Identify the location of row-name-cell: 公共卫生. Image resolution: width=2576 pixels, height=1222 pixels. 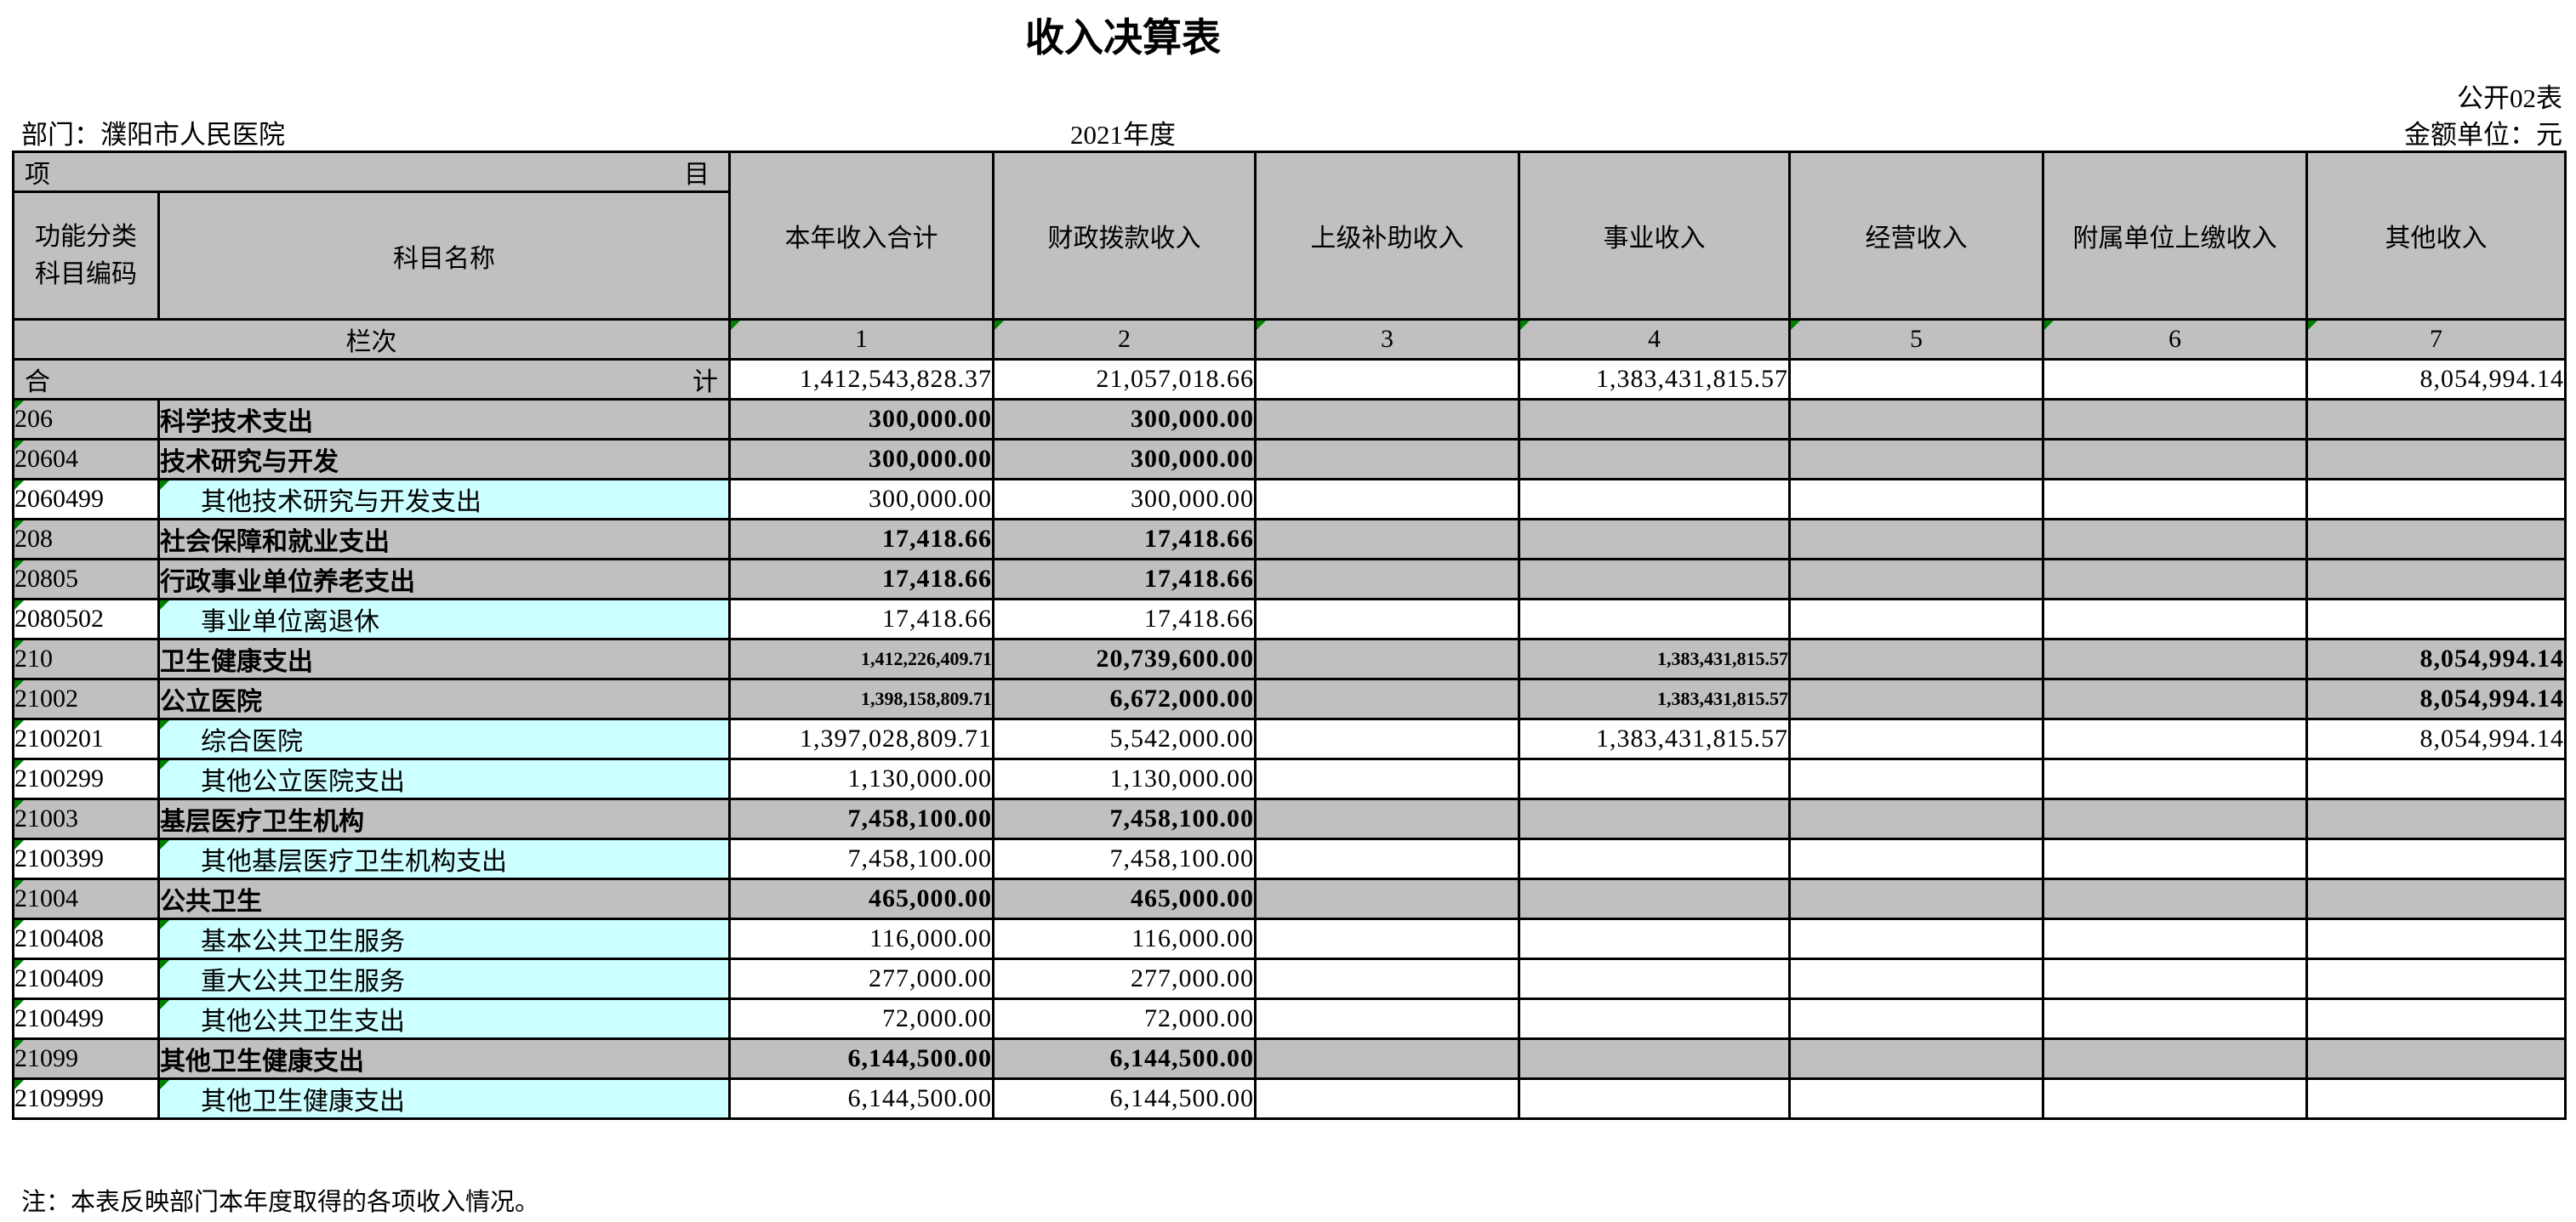
(444, 899).